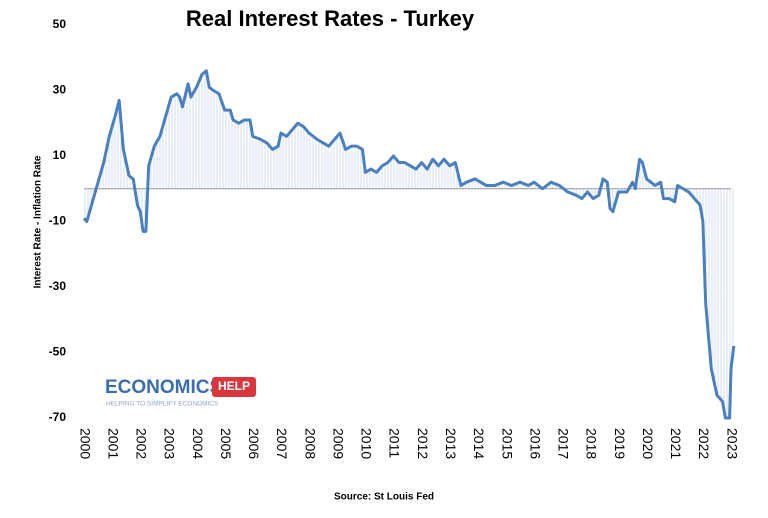 The image size is (768, 518). I want to click on source: Source: St Louis Fed, so click(384, 497).